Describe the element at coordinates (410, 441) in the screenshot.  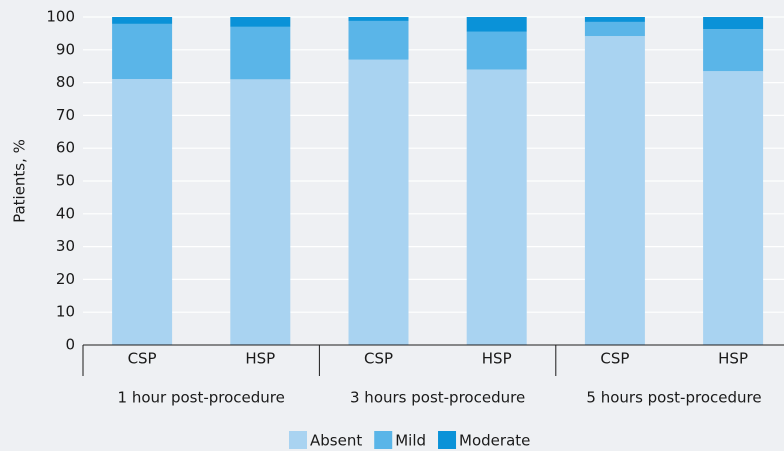
I see `legend-label: Mild` at that location.